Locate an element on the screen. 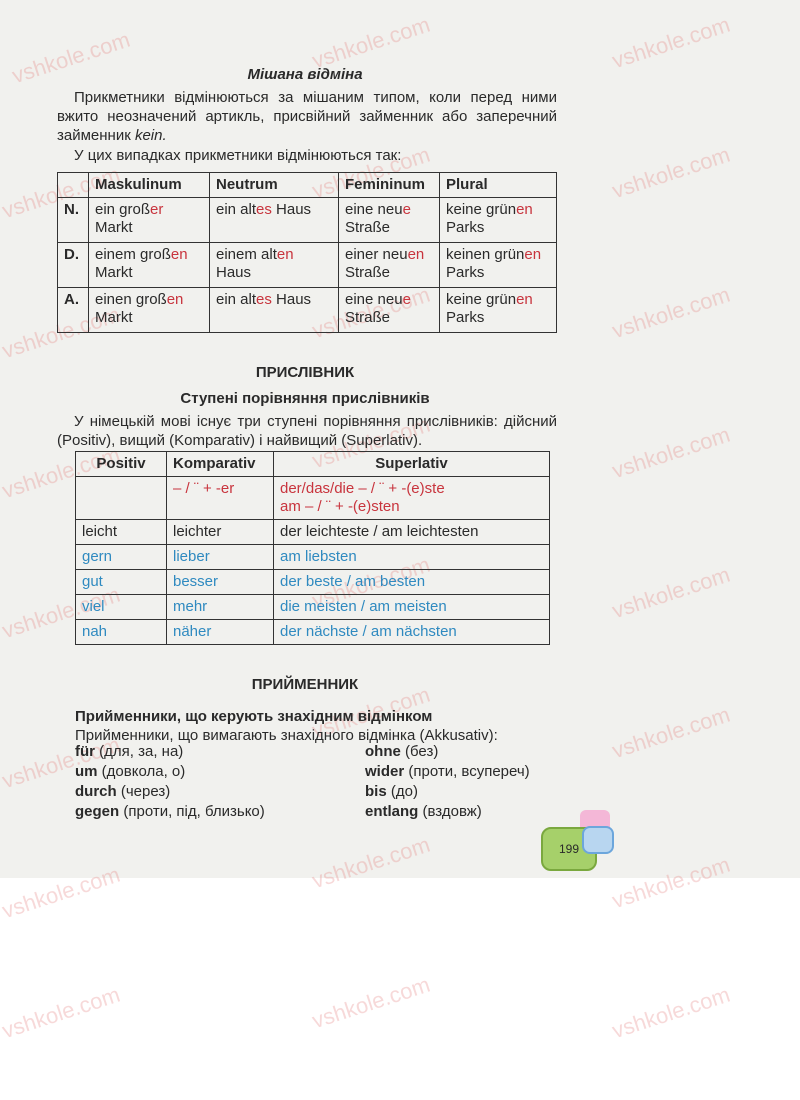 The image size is (800, 1100). declension-cell: ein großer Markt is located at coordinates (149, 220).